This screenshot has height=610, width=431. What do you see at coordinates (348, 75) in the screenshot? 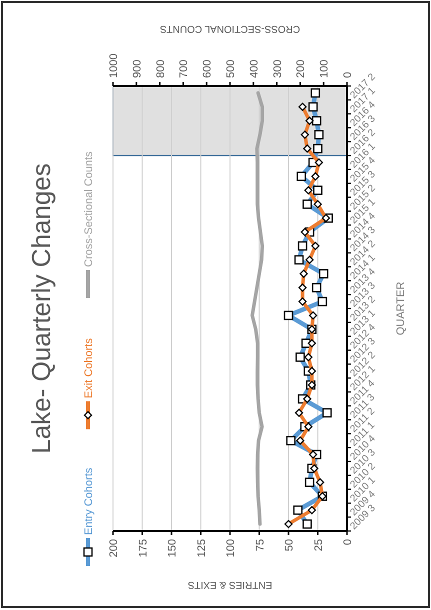
I see `x2-tick-label: 0` at bounding box center [348, 75].